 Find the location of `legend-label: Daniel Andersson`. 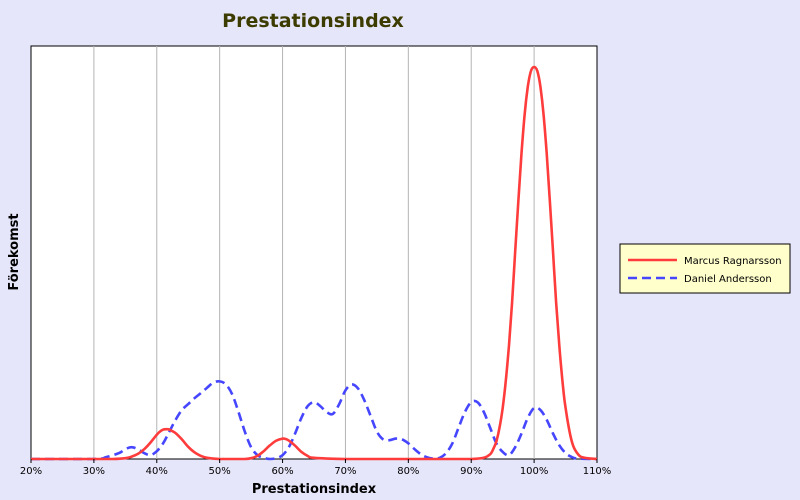

legend-label: Daniel Andersson is located at coordinates (728, 279).